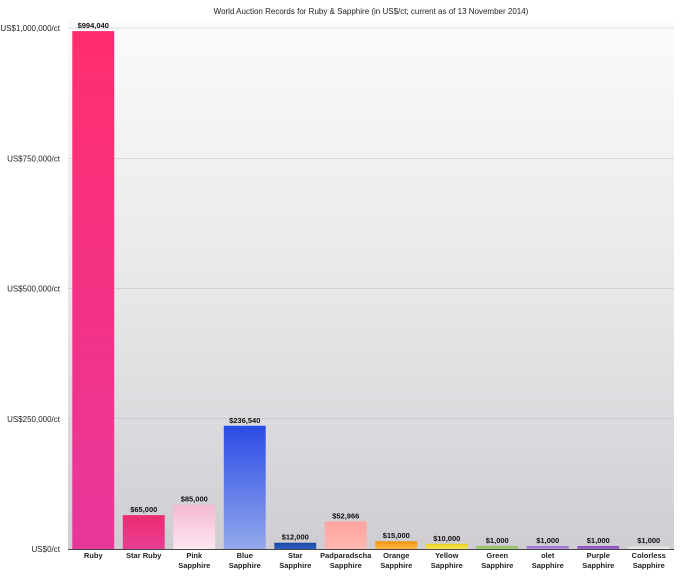 This screenshot has width=680, height=576. What do you see at coordinates (295, 560) in the screenshot?
I see `x-tick-label: Star Sapphire` at bounding box center [295, 560].